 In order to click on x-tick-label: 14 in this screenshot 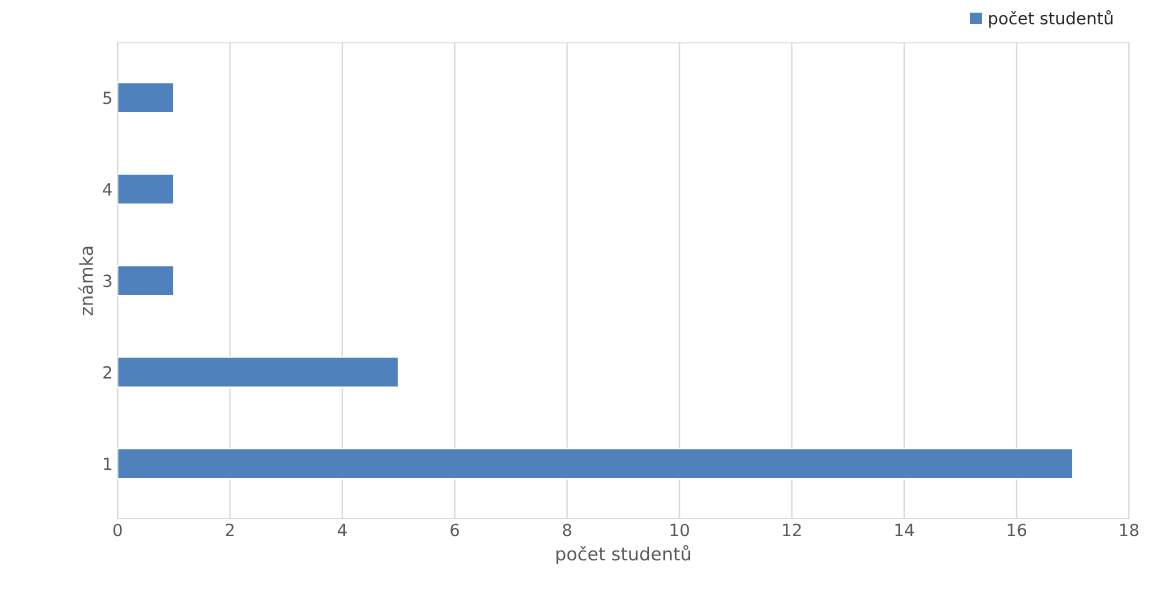, I will do `click(904, 530)`.